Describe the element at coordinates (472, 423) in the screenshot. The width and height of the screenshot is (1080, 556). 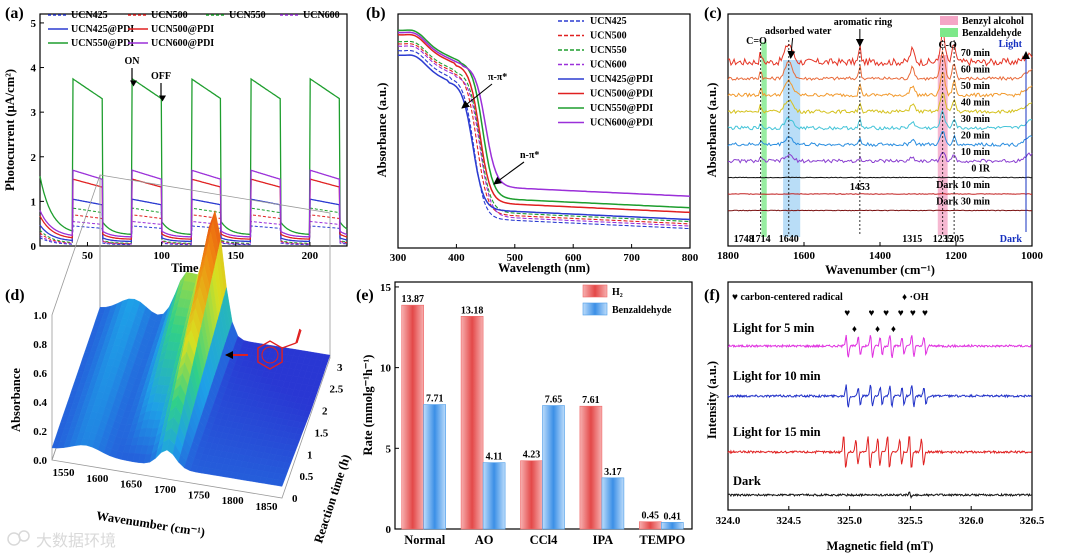
I see `panel-e-bar-H₂-AO` at that location.